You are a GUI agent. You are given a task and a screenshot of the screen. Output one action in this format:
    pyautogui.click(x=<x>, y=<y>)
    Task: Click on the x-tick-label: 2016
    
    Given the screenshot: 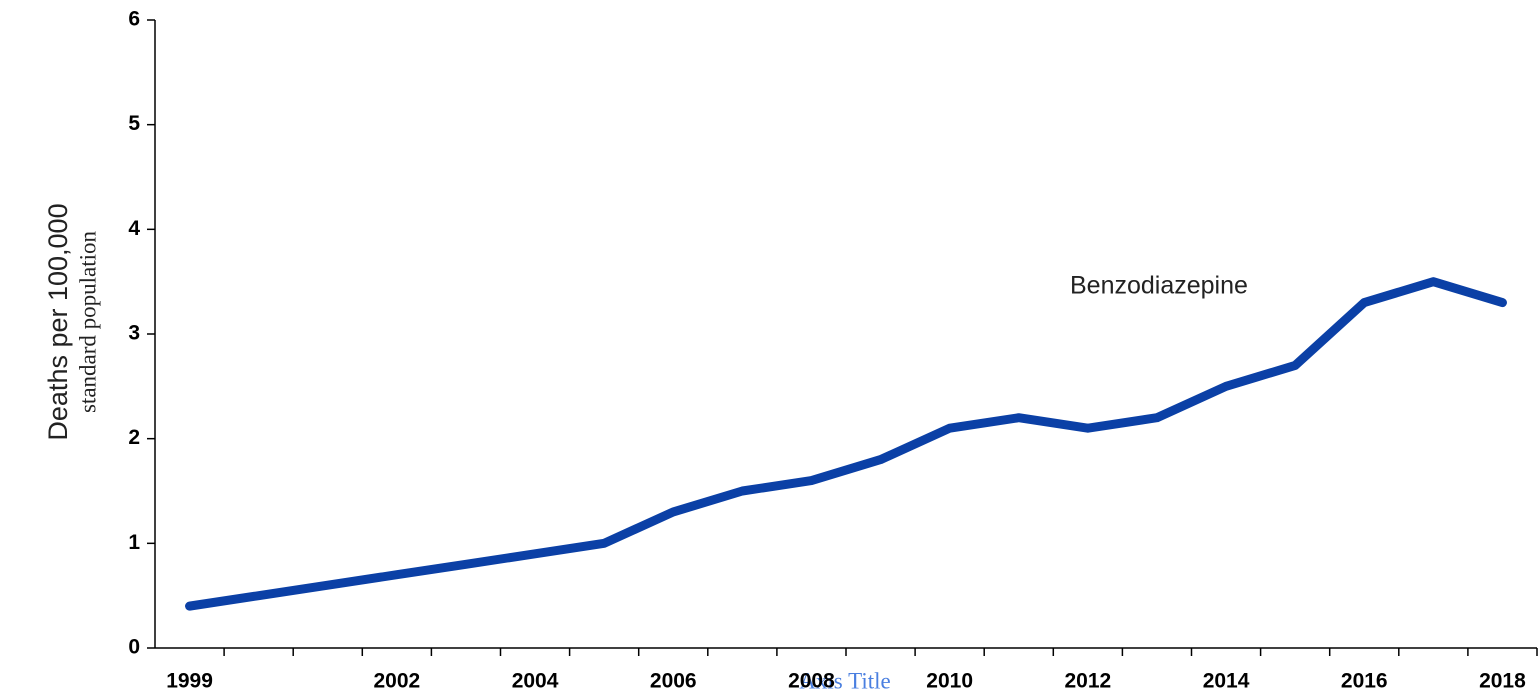 What is the action you would take?
    pyautogui.click(x=1364, y=681)
    